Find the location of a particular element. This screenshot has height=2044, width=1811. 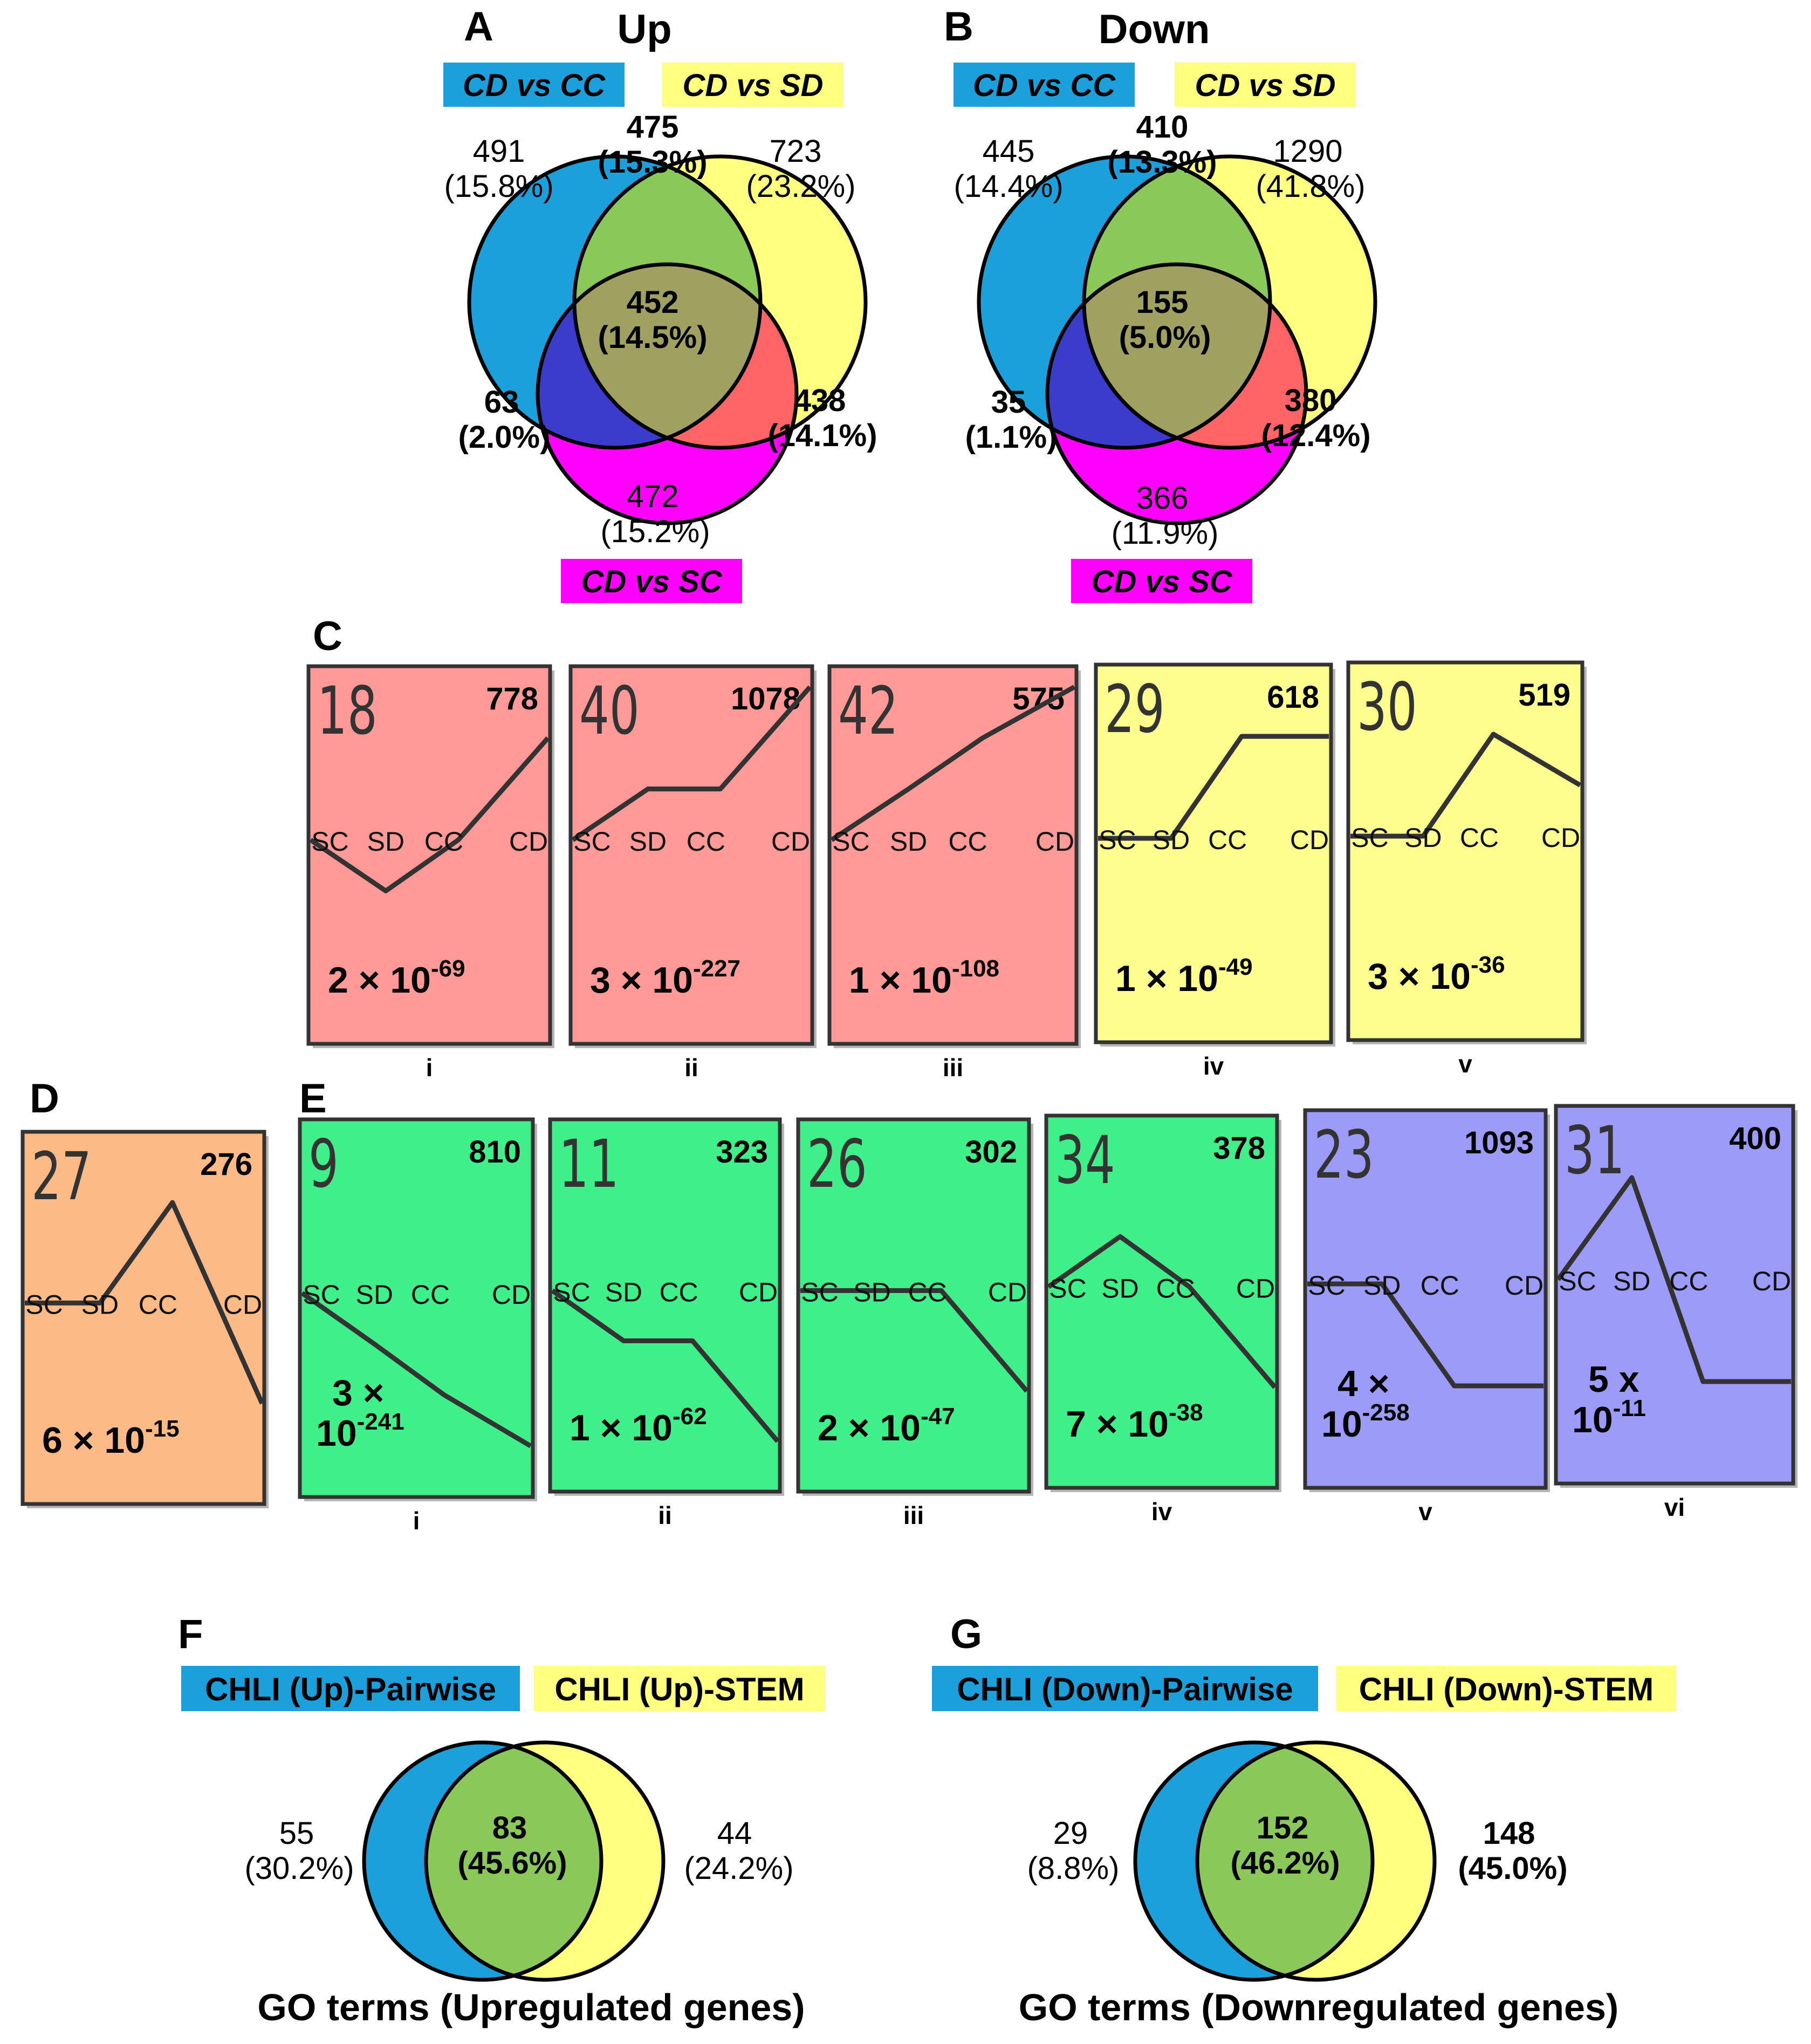

profile-p-value: 2 × 10⁻⁴⁷ is located at coordinates (887, 1425).